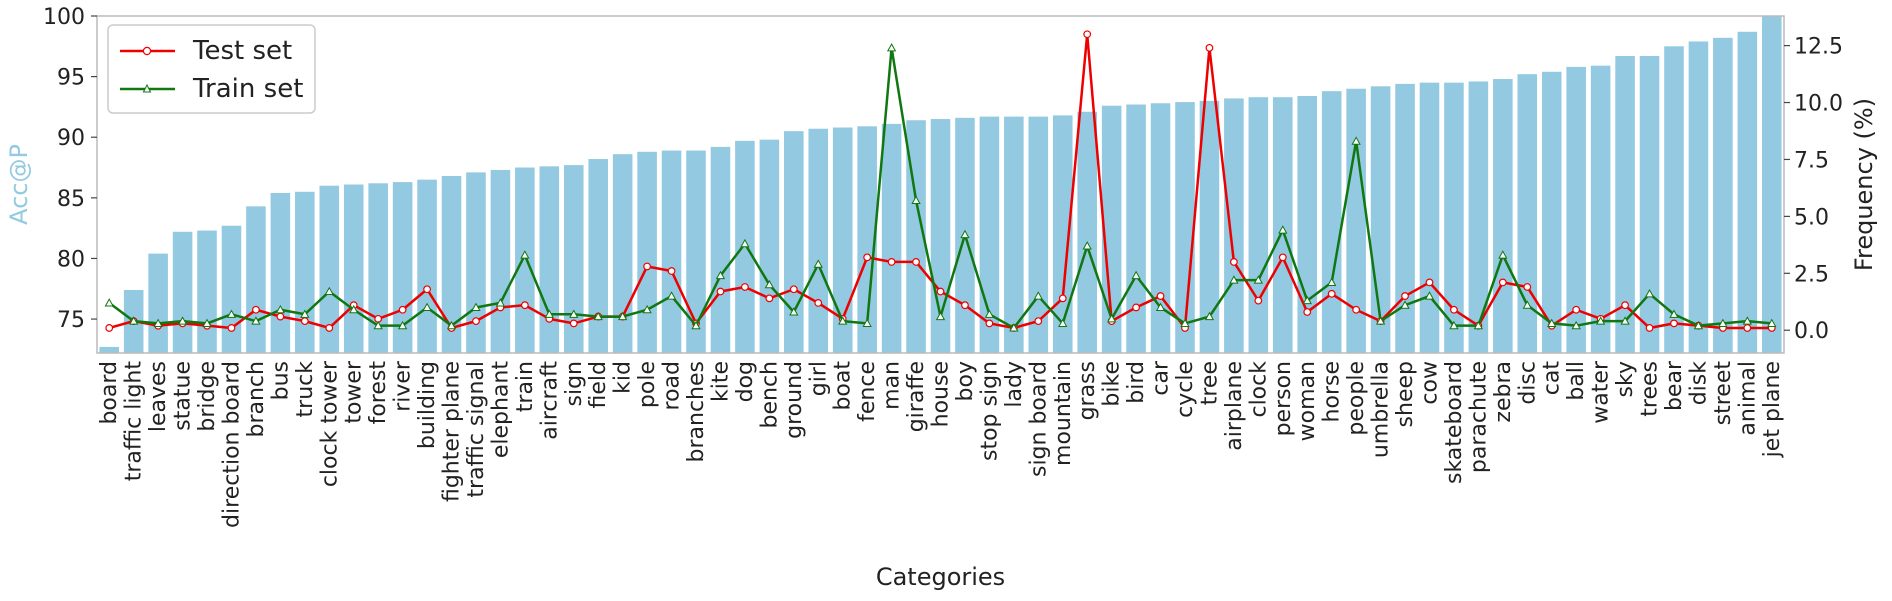 This screenshot has width=1892, height=601. Describe the element at coordinates (476, 306) in the screenshot. I see `train-point-traffic-signal` at that location.